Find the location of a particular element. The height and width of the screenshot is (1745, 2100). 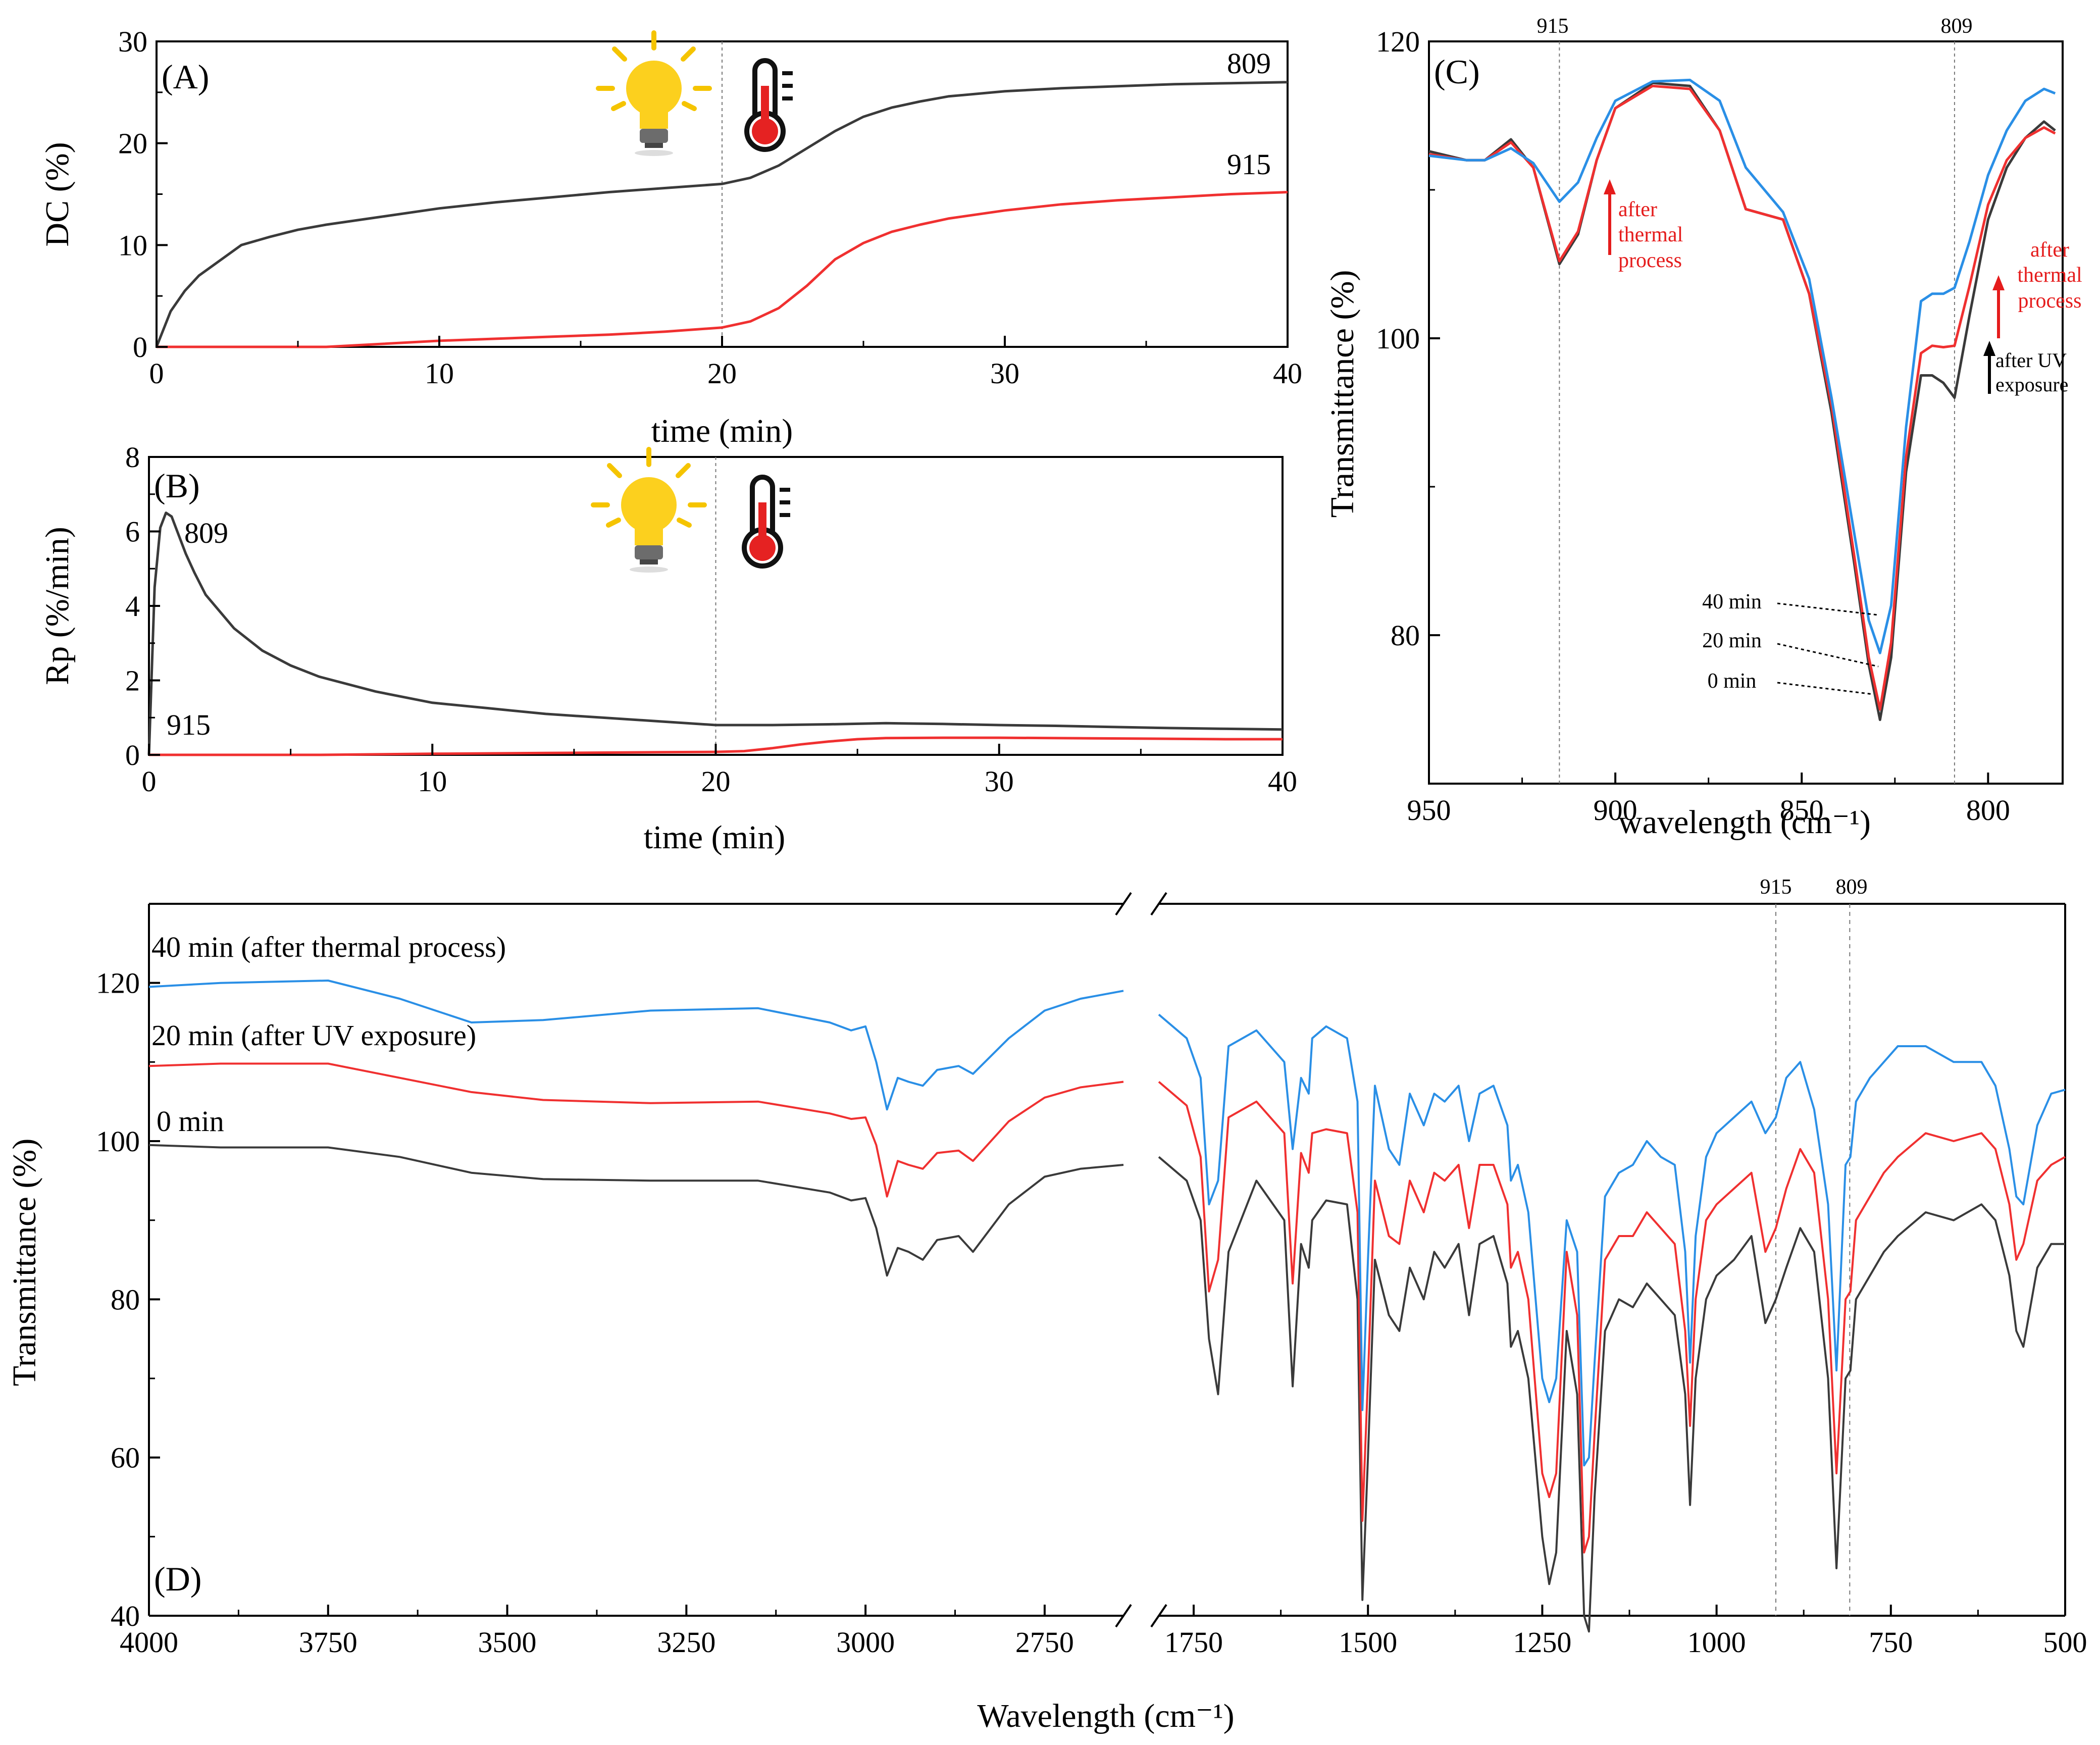

y-tick-label: 2 is located at coordinates (132, 680).